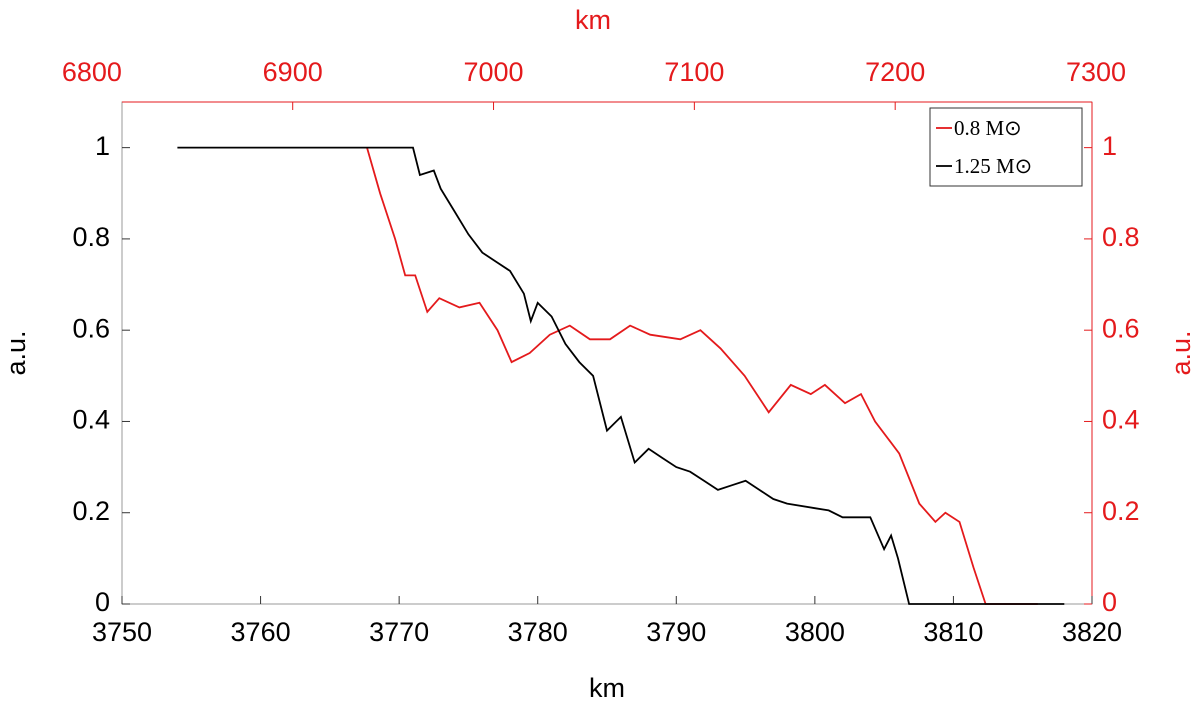  Describe the element at coordinates (953, 632) in the screenshot. I see `x-tick-label: 3810` at that location.